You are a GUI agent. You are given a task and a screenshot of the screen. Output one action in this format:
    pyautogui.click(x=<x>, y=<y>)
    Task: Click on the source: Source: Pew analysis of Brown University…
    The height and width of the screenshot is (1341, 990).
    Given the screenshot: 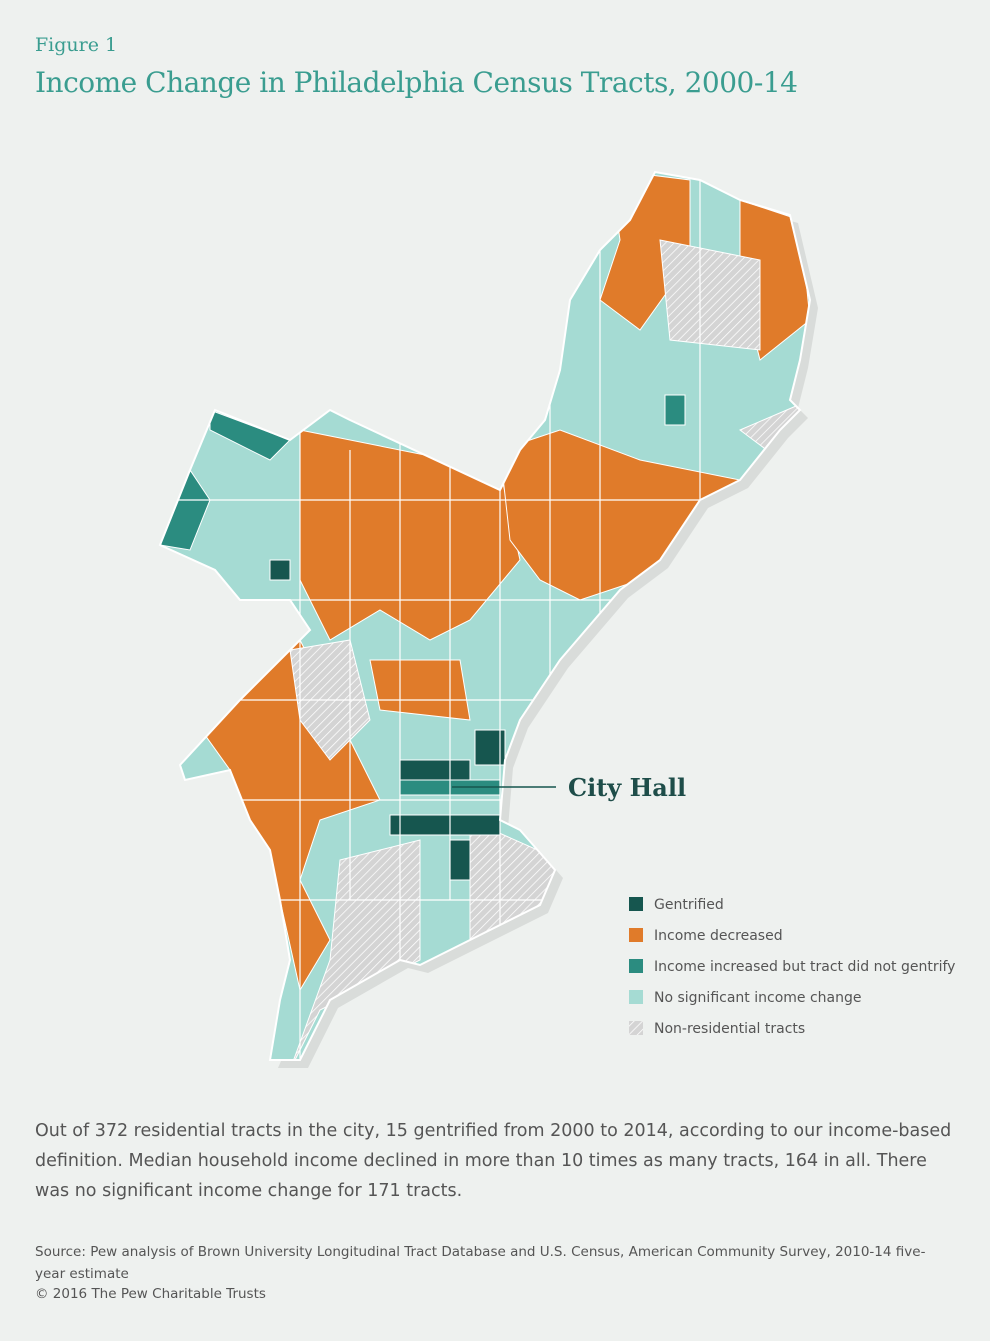 What is the action you would take?
    pyautogui.click(x=480, y=1263)
    